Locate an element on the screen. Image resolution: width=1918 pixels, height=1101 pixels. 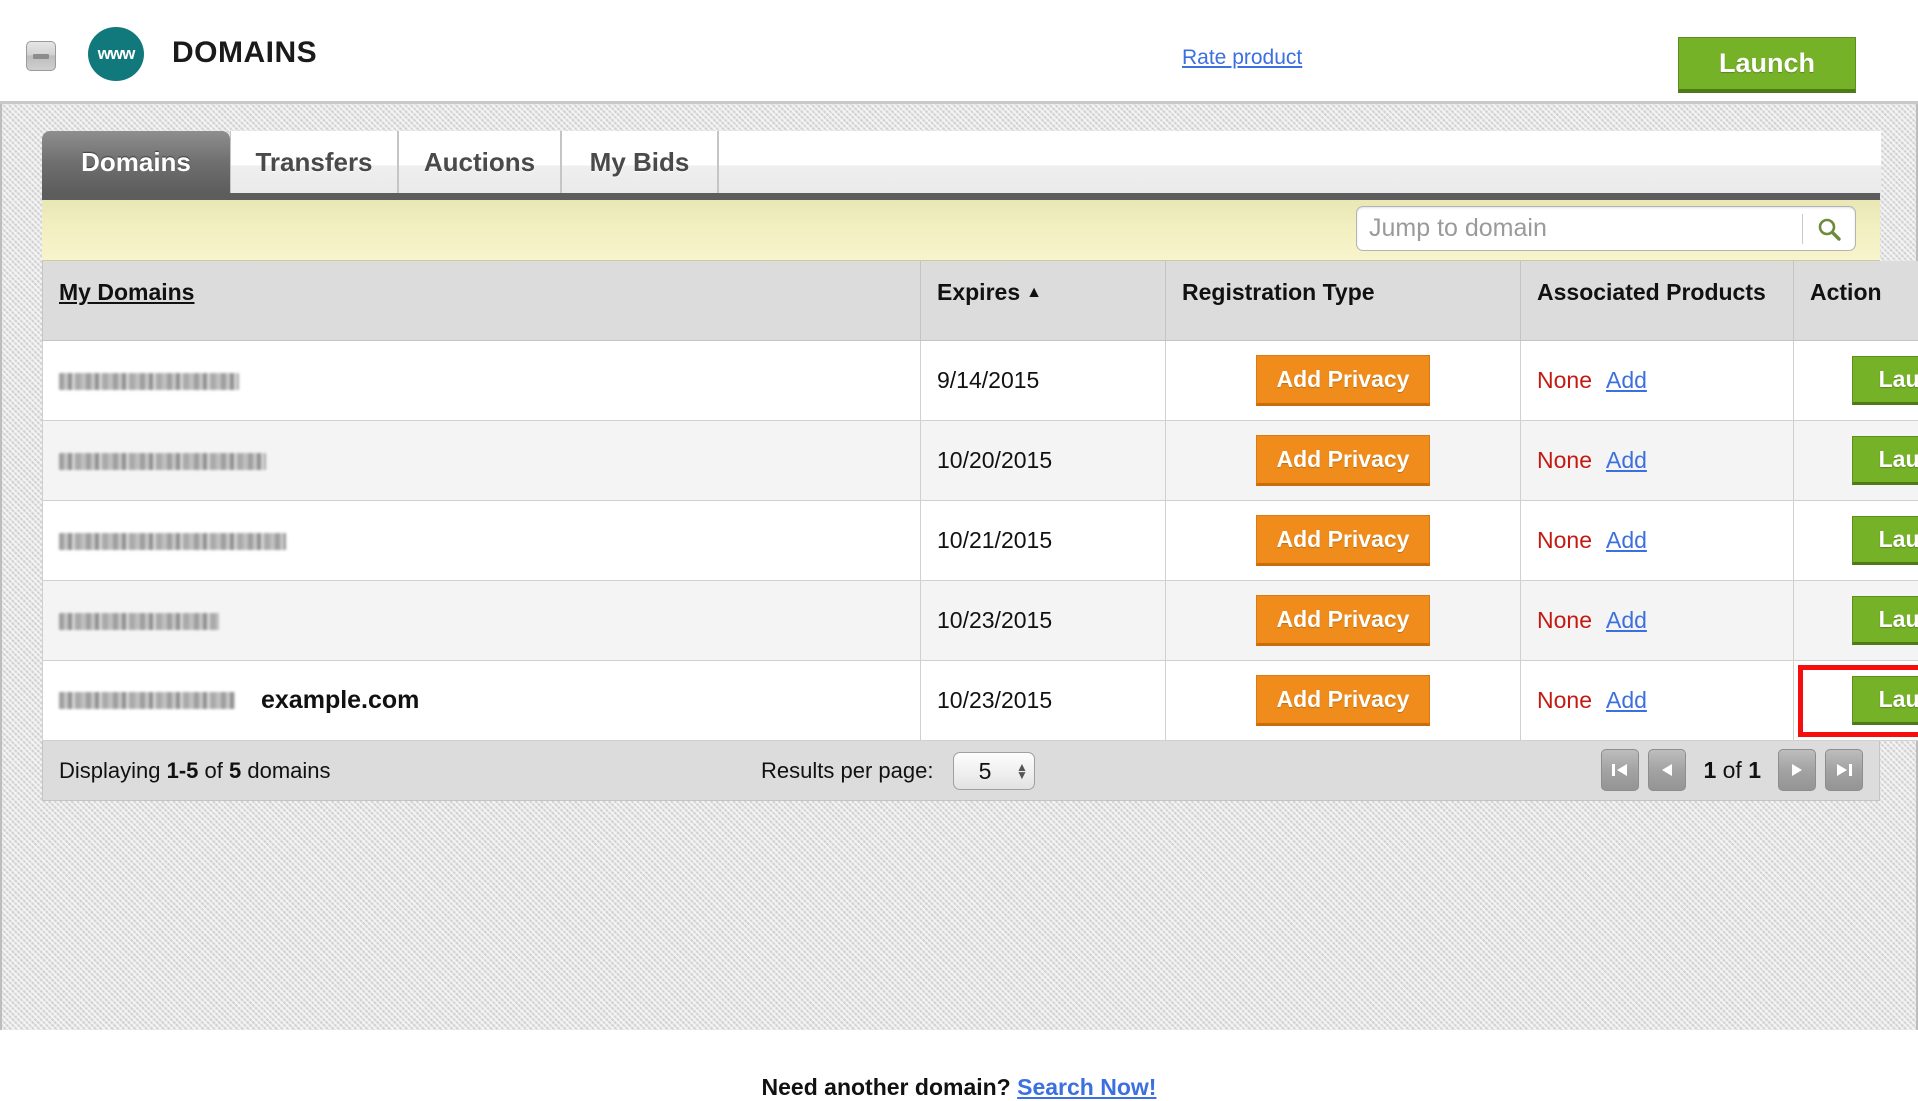
search-input is located at coordinates (1579, 228).